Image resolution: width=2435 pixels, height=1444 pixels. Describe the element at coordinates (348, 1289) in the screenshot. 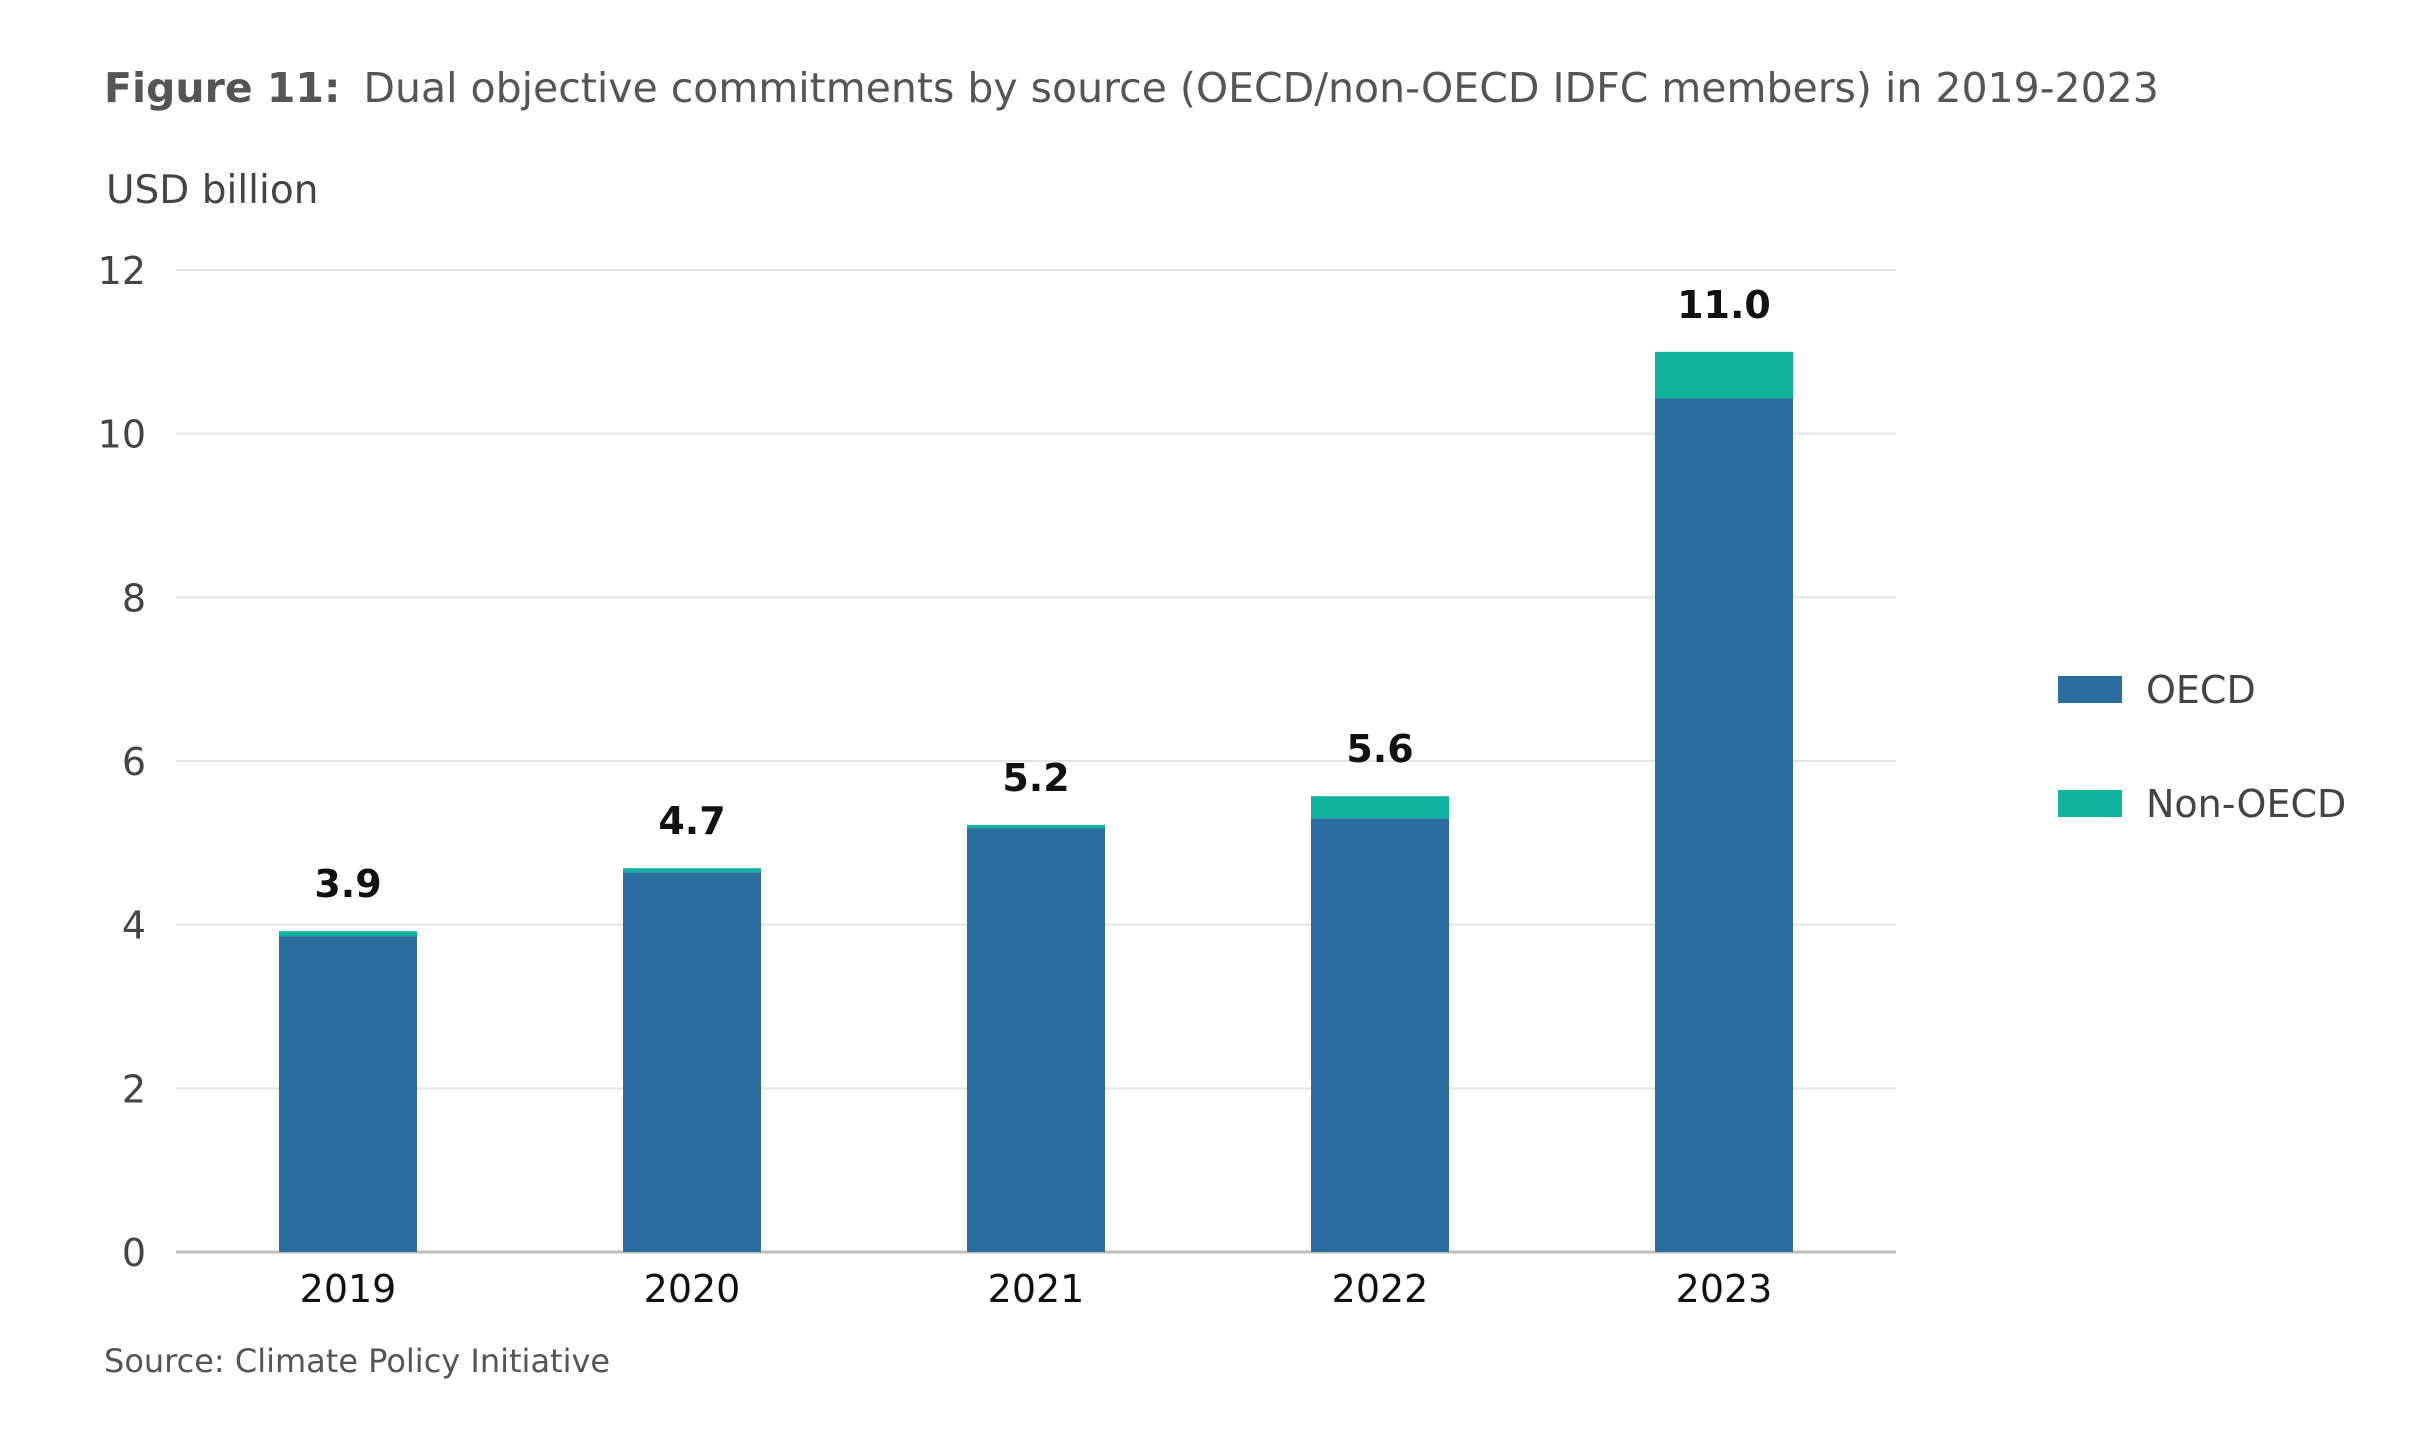

I see `x-tick-label-2019: 2019` at that location.